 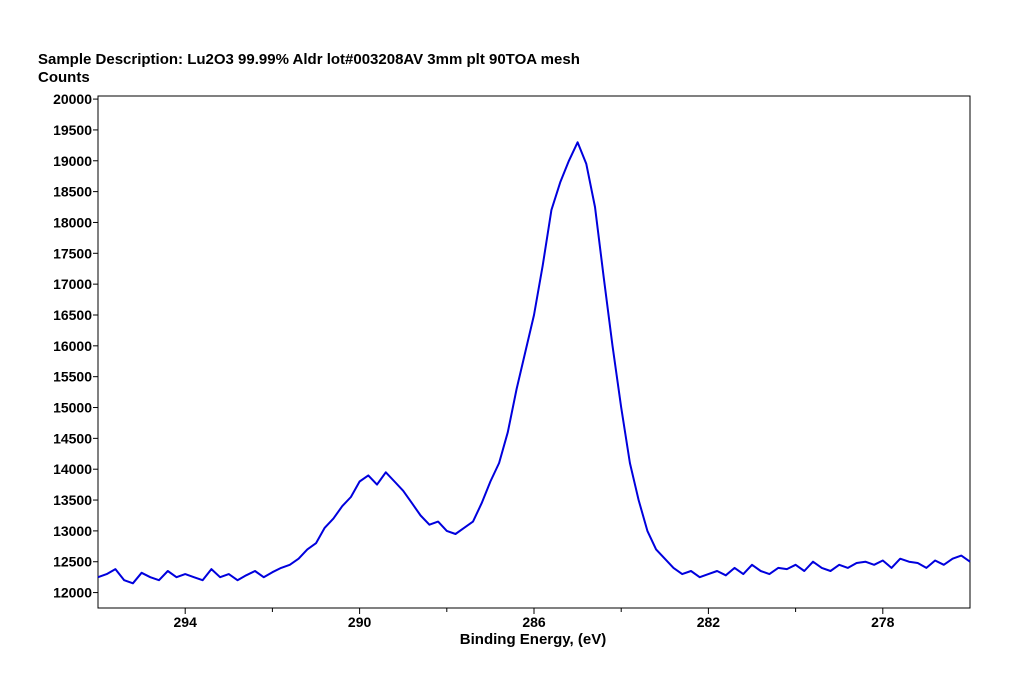 What do you see at coordinates (72, 469) in the screenshot?
I see `y-tick-label: 14000` at bounding box center [72, 469].